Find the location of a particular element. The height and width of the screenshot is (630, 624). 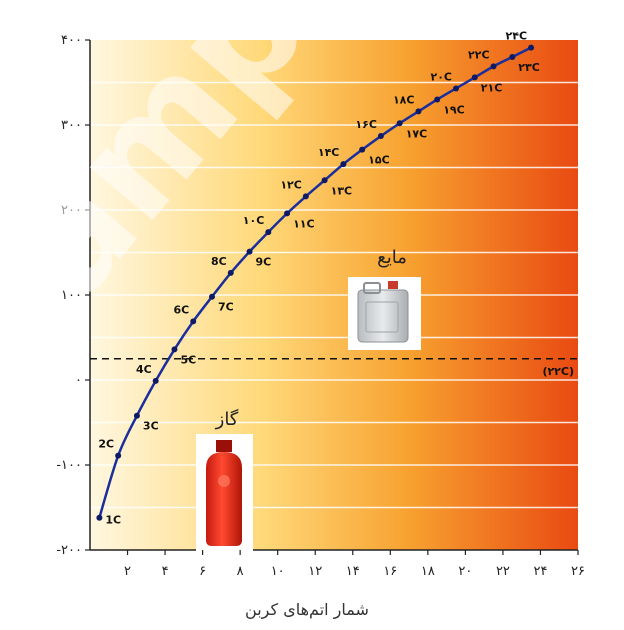

x-tick-label: ۱۶ is located at coordinates (390, 571).